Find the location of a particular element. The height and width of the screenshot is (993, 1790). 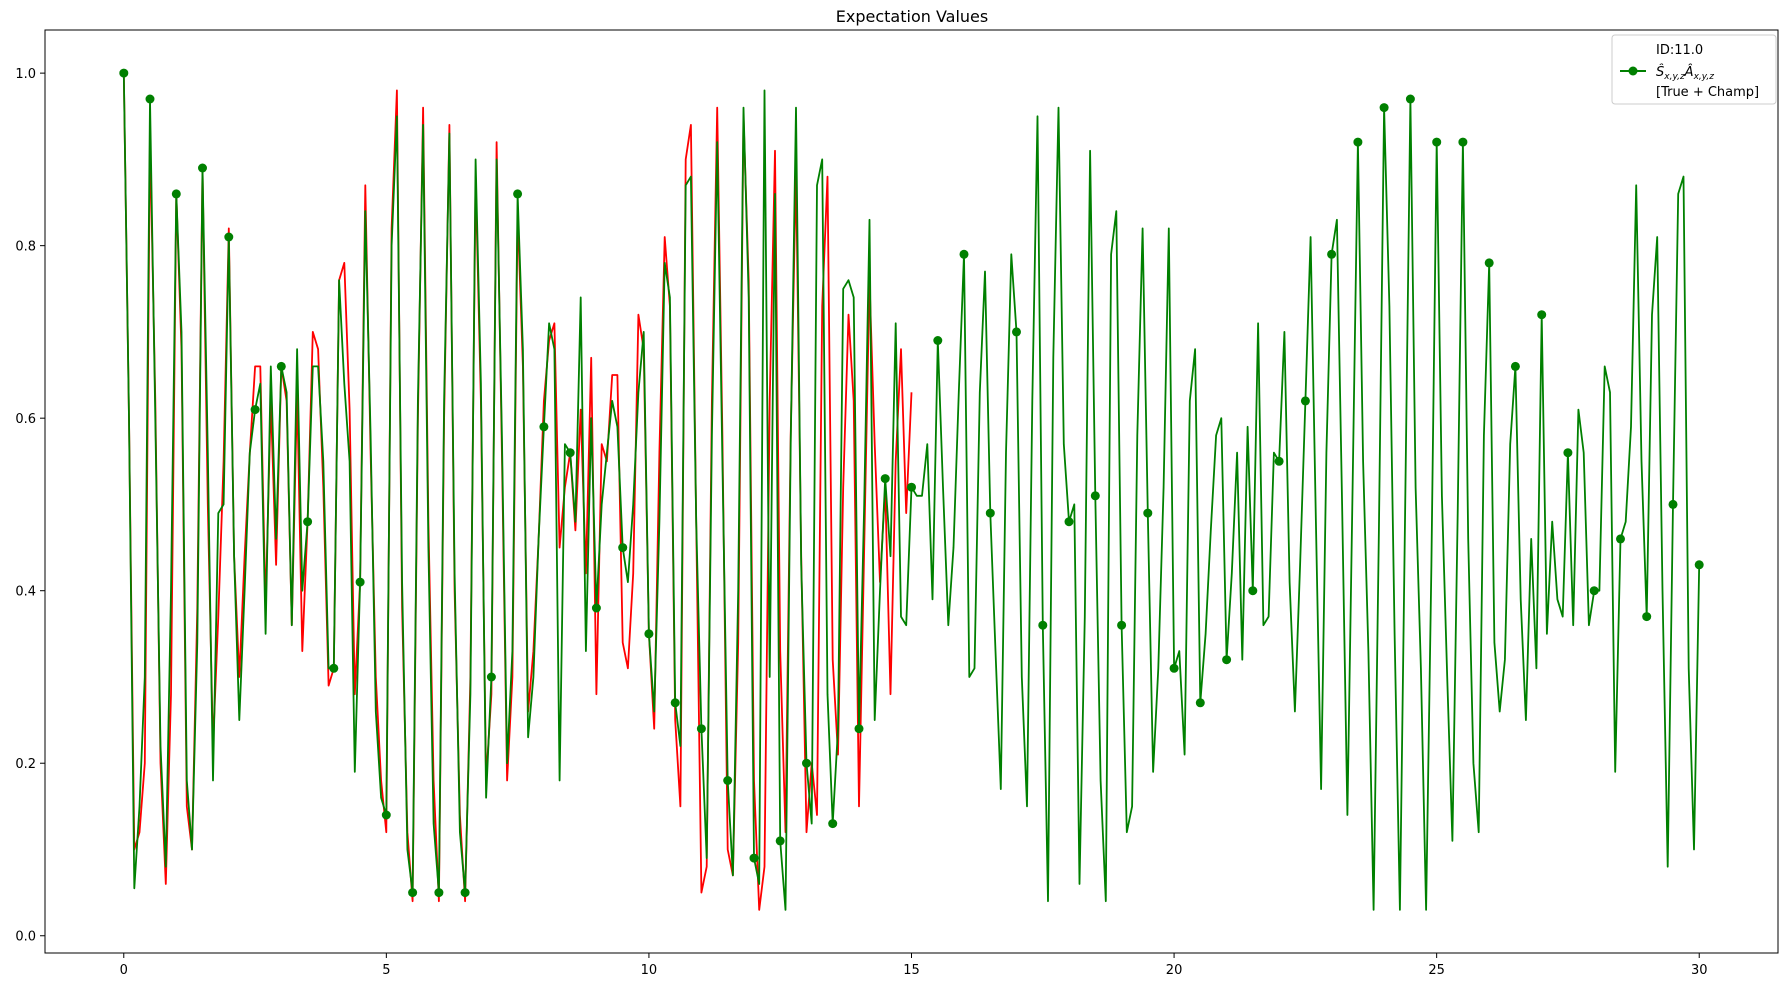

x-tick-label: 10 is located at coordinates (649, 970).